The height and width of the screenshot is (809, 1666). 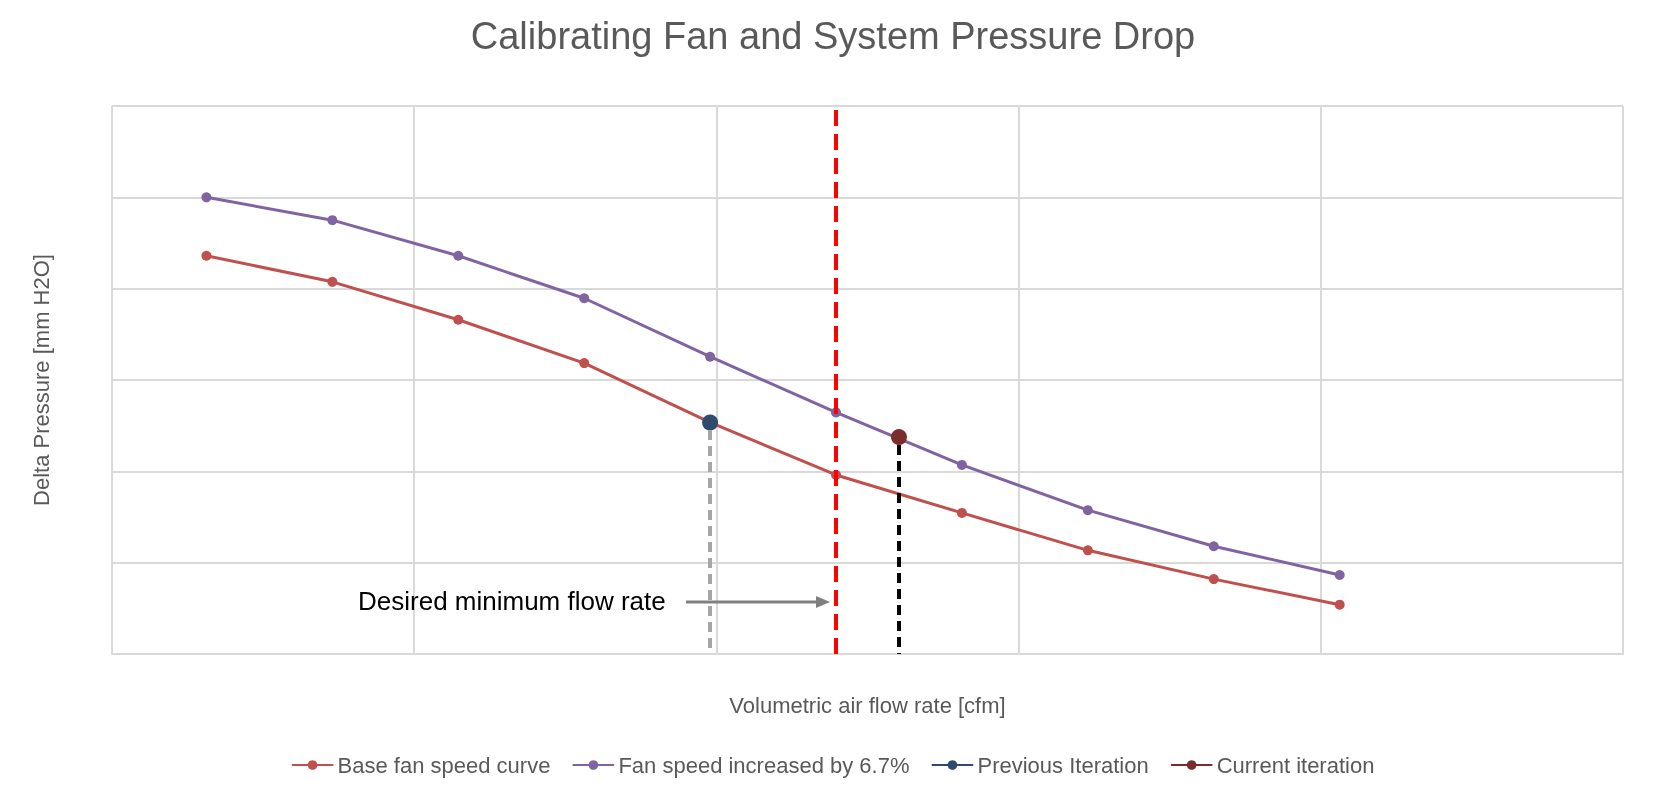 What do you see at coordinates (1063, 765) in the screenshot?
I see `legend-label: Previous Iteration` at bounding box center [1063, 765].